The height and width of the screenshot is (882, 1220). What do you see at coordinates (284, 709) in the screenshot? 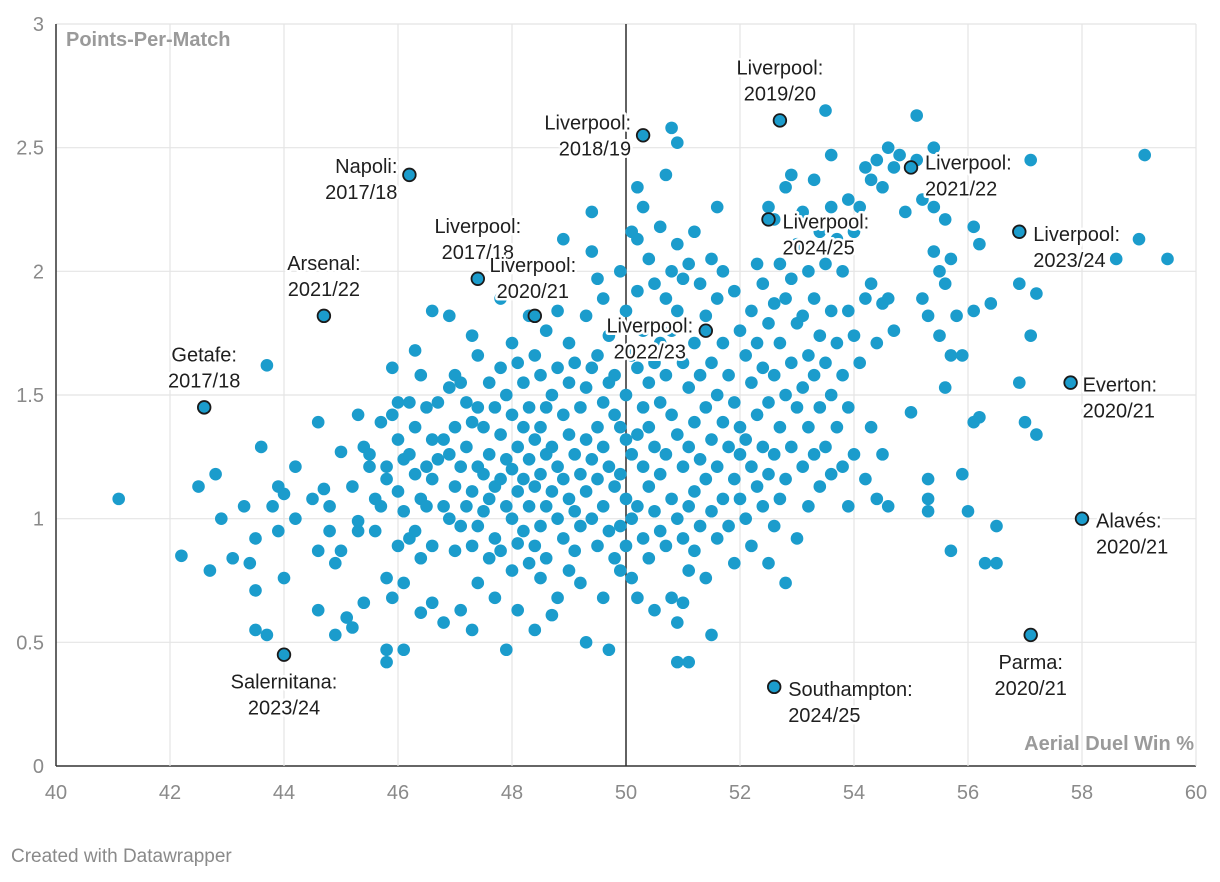
I see `annotation-season: 2023/24` at bounding box center [284, 709].